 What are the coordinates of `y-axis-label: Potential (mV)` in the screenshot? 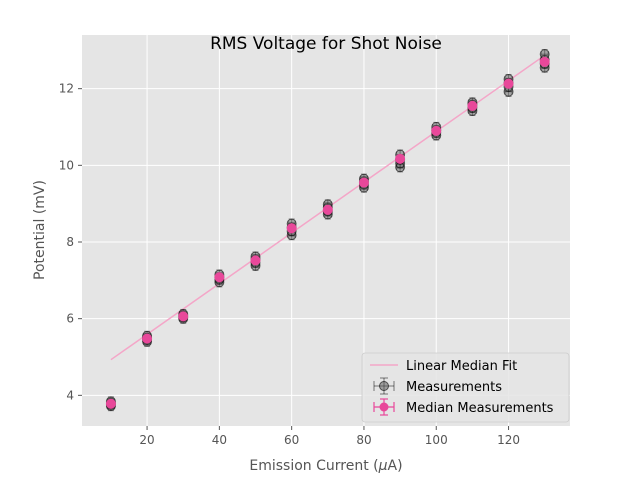 It's located at (40, 230).